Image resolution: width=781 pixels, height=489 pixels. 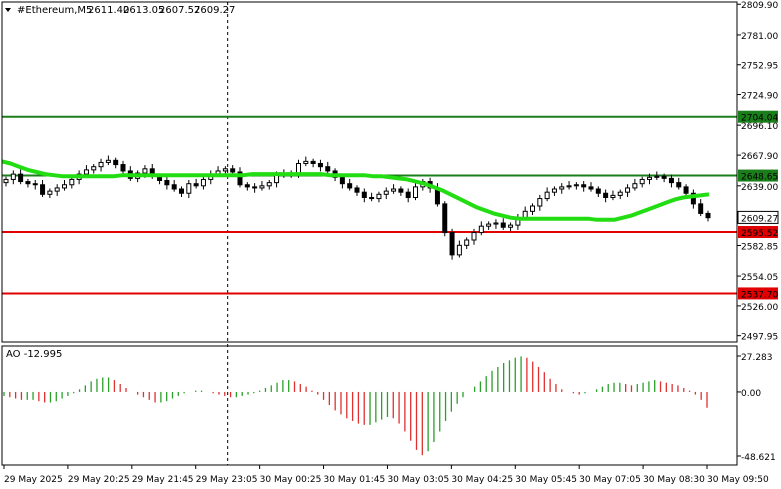 What do you see at coordinates (291, 480) in the screenshot?
I see `time-tick-label: 30 May 00:25` at bounding box center [291, 480].